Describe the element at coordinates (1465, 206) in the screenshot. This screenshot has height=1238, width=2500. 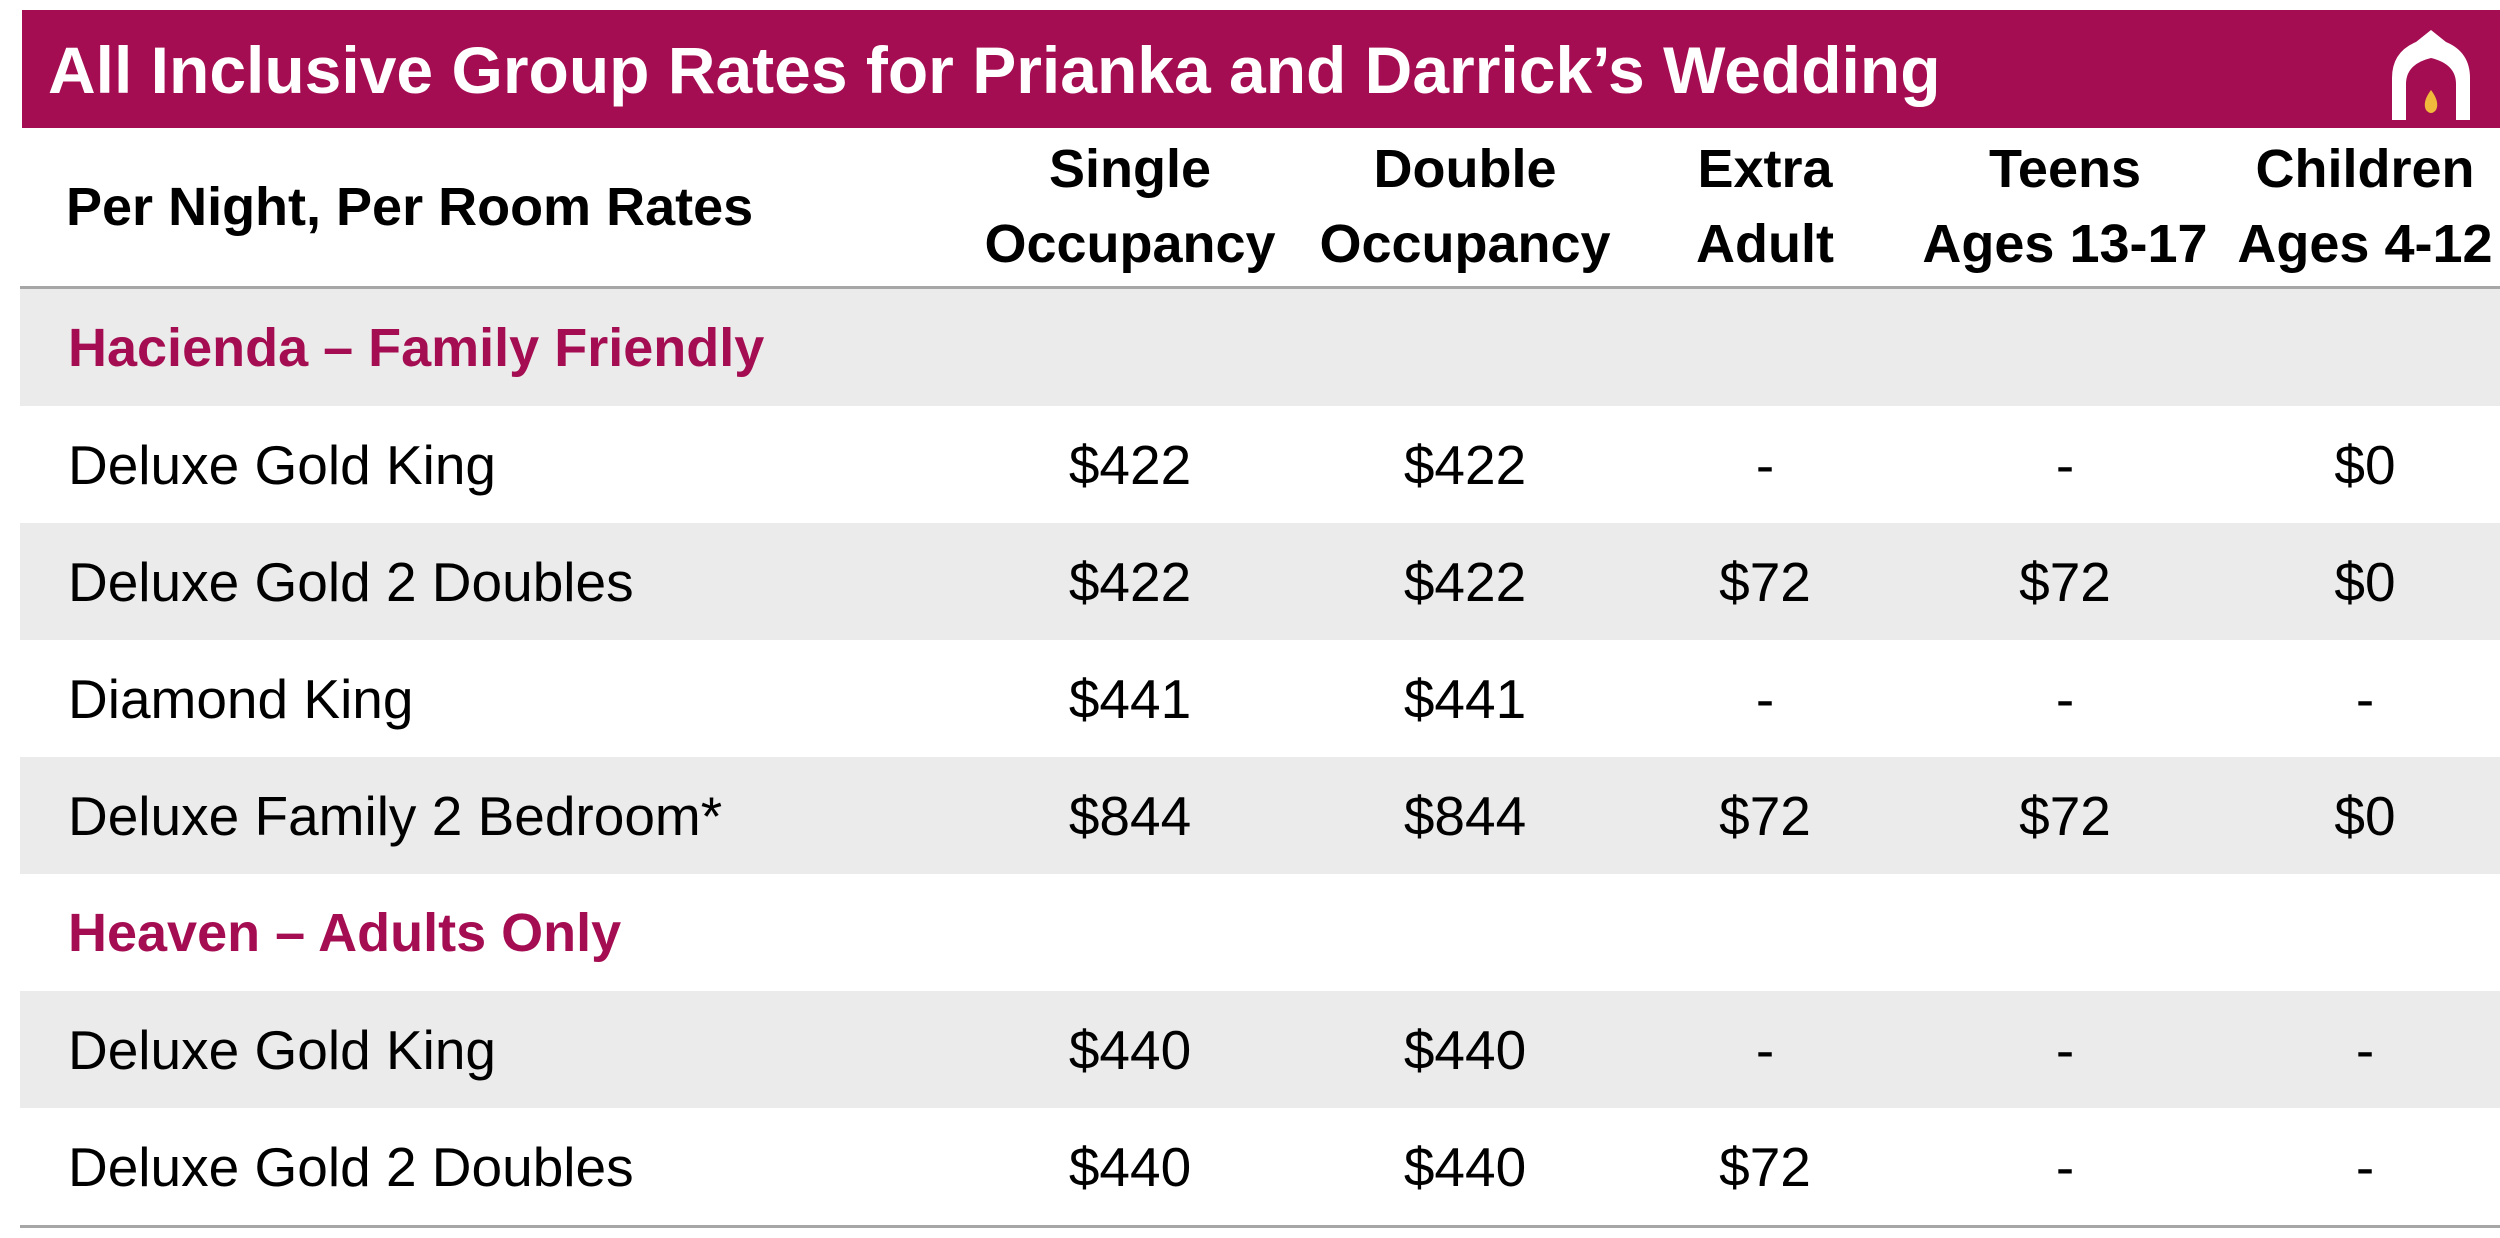
I see `column-header-double: Double Occupancy` at that location.